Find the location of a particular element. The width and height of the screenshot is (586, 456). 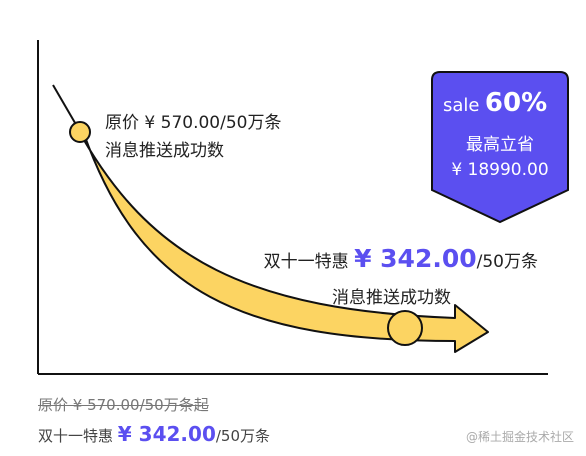

badge-amount: ¥ 18990.00 is located at coordinates (500, 170).